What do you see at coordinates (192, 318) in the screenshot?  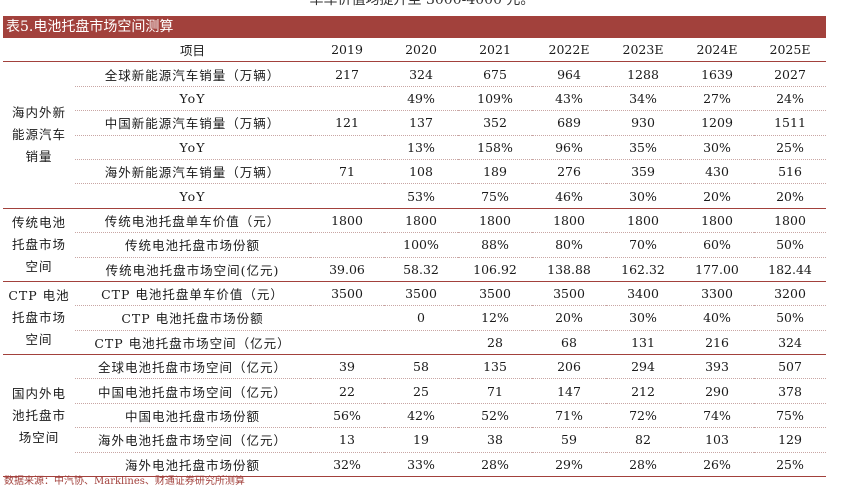 I see `row-label: CTP 电池托盘市场份额` at bounding box center [192, 318].